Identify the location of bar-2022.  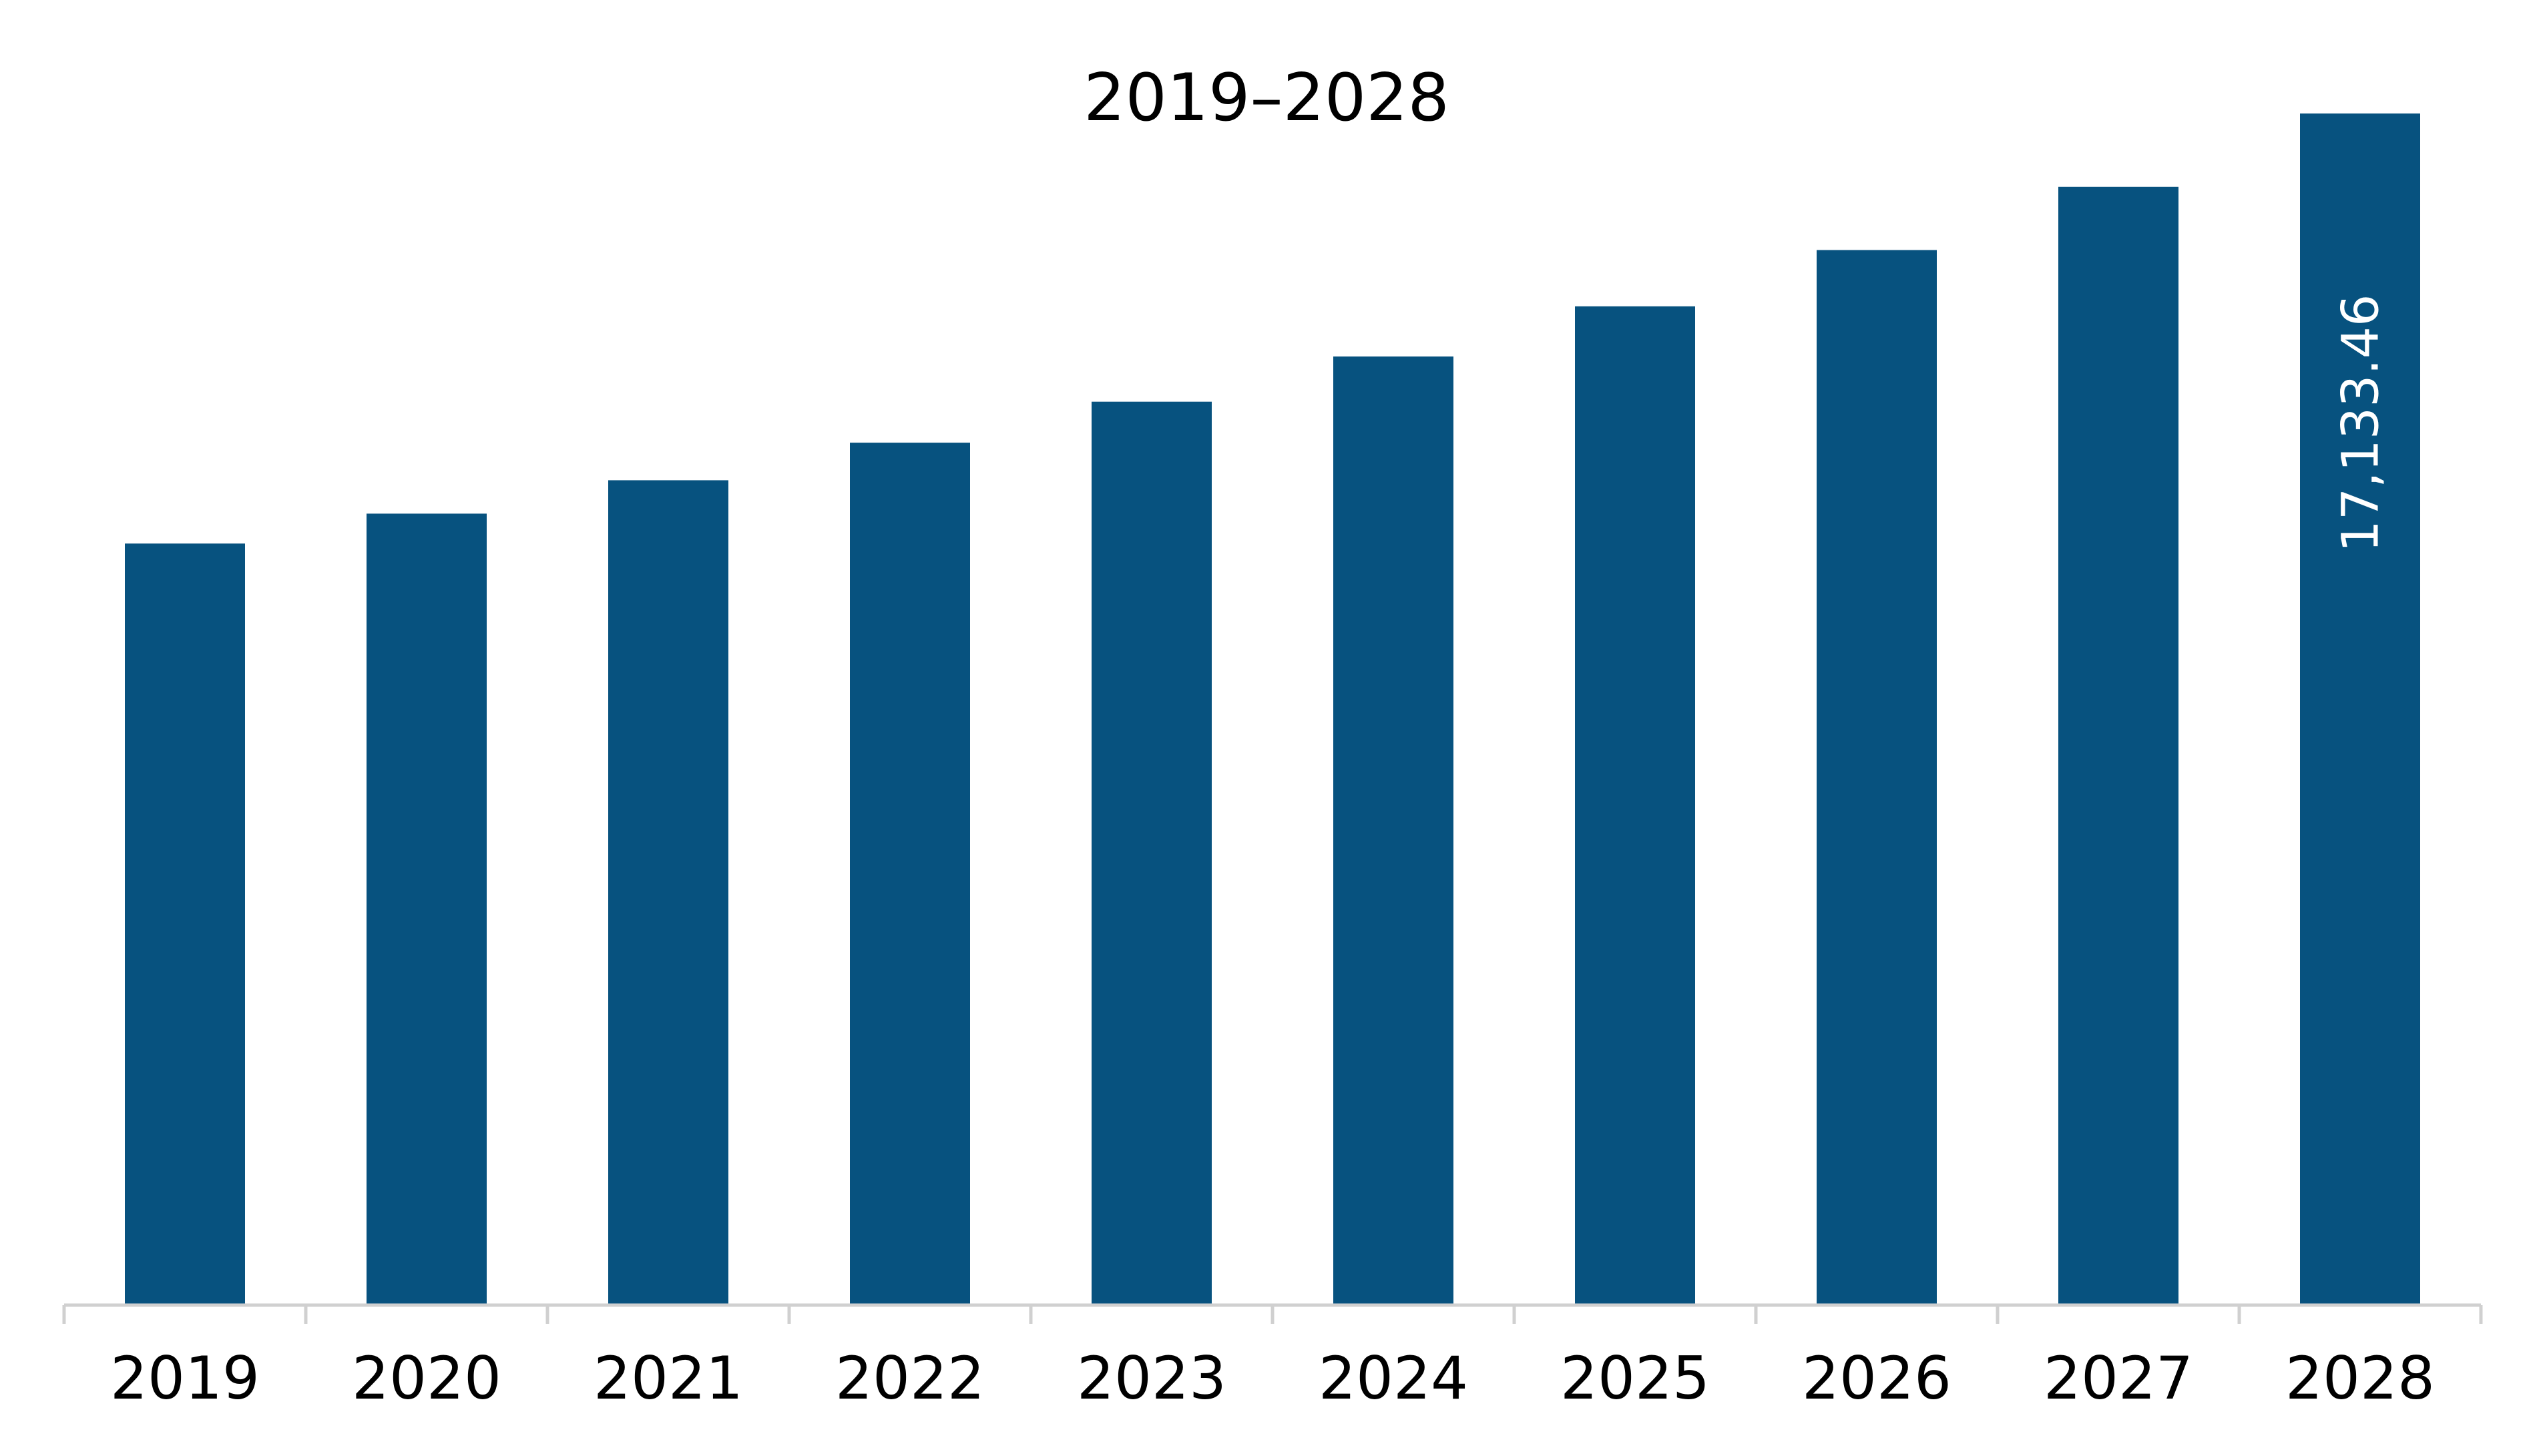
(910, 874).